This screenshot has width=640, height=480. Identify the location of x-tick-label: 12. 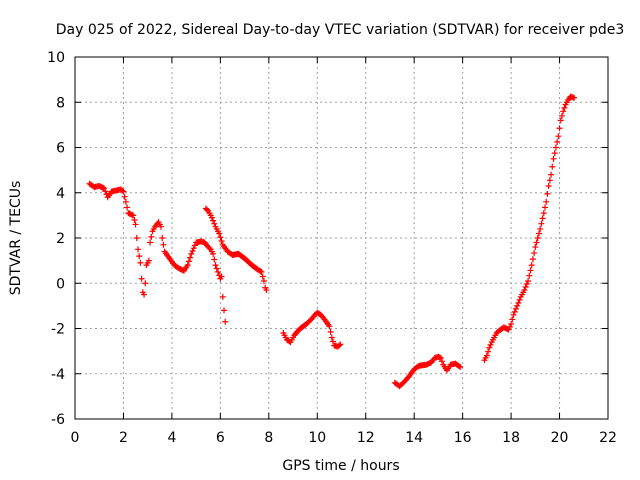
(366, 438).